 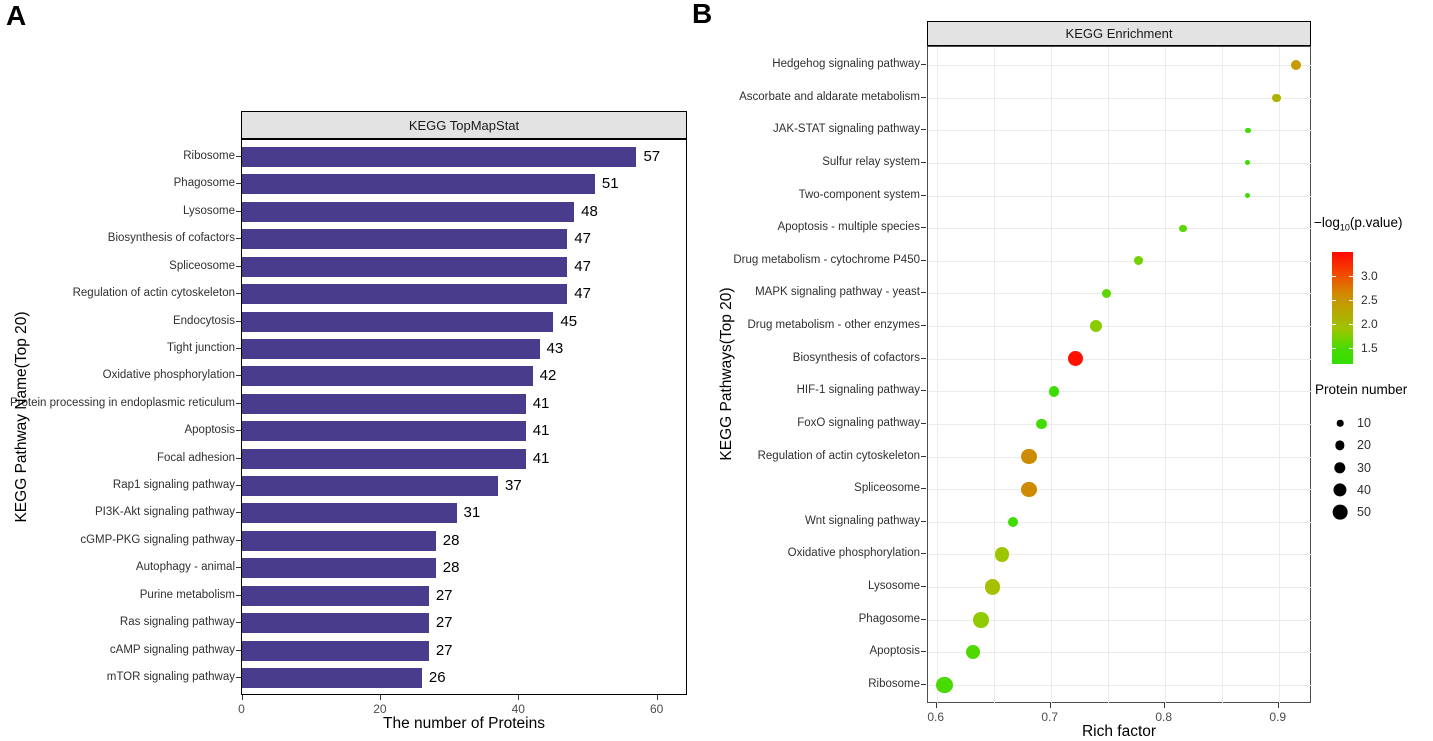 I want to click on y-category-label: Focal adhesion, so click(x=196, y=457).